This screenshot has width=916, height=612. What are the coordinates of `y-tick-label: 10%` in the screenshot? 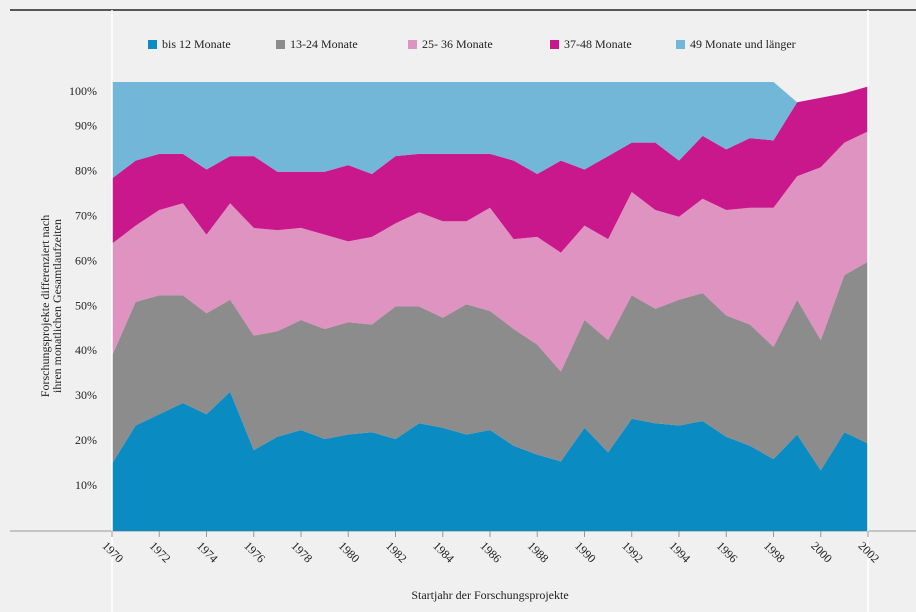 It's located at (86, 485).